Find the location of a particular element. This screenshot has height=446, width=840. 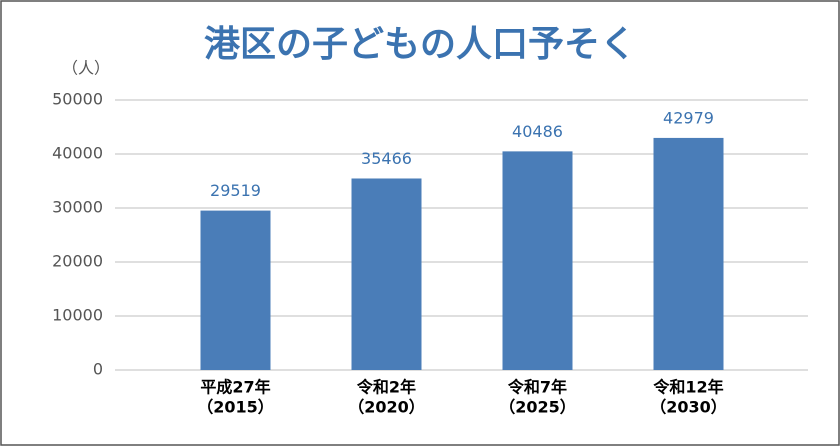

y-tick-label: 30000 is located at coordinates (77, 207).